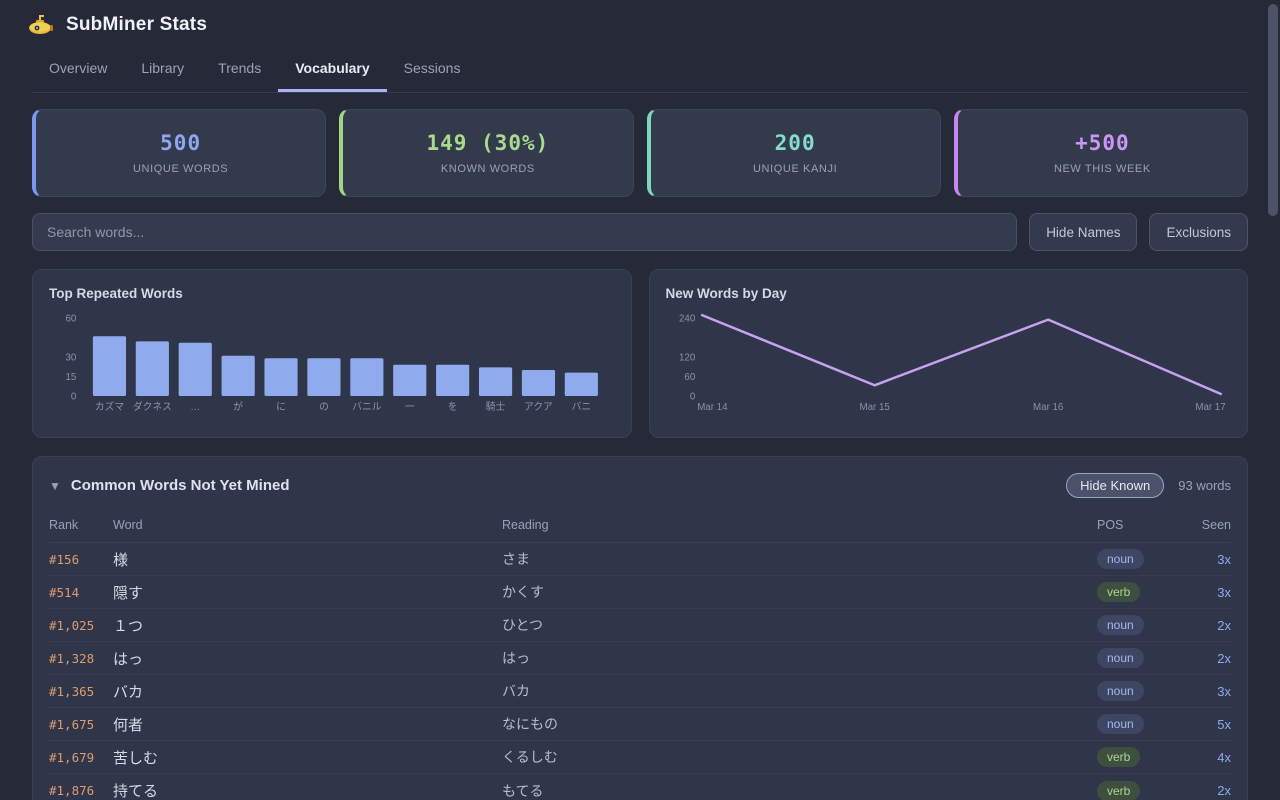 This screenshot has width=1280, height=800. Describe the element at coordinates (687, 318) in the screenshot. I see `svg-text: 240` at that location.